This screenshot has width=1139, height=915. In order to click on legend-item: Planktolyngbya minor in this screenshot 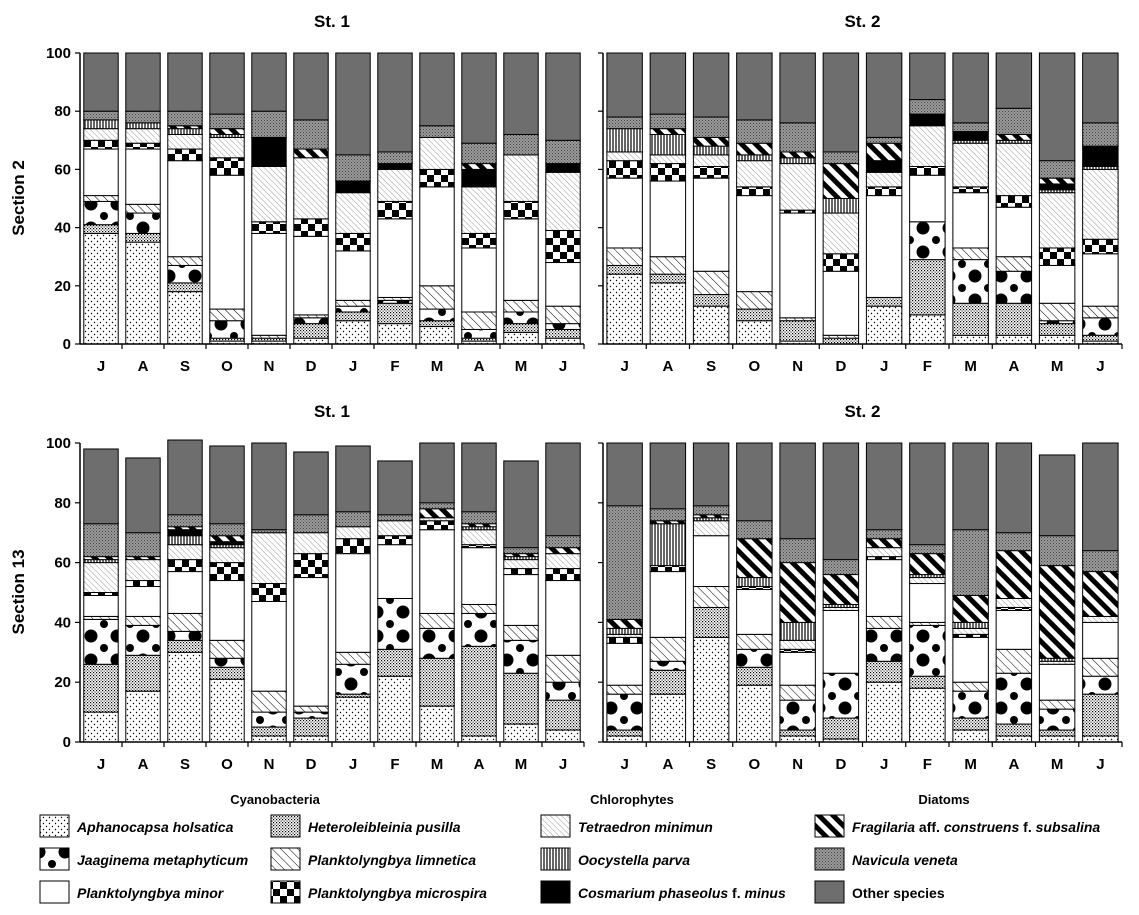, I will do `click(132, 892)`.